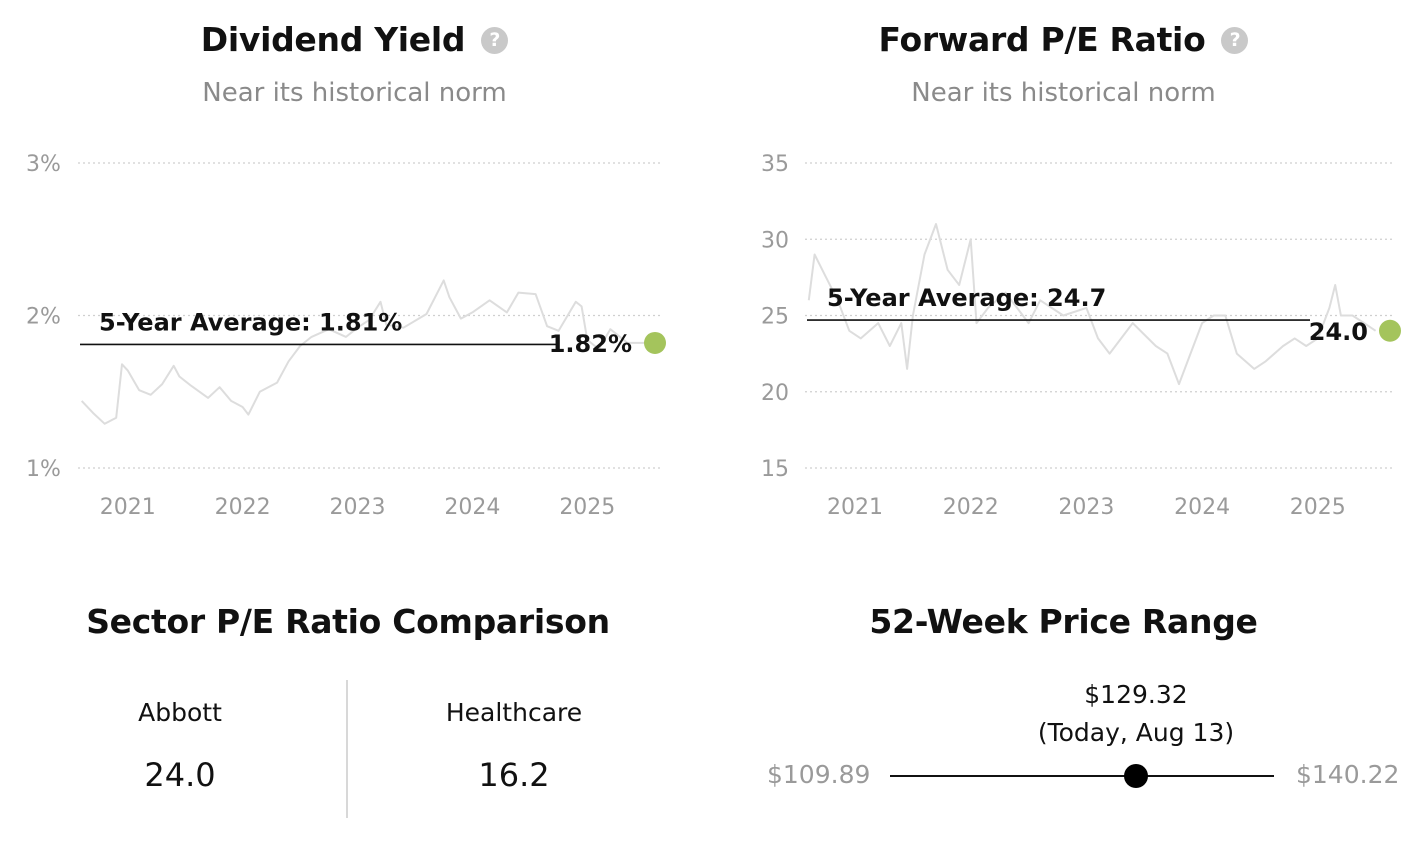  Describe the element at coordinates (587, 507) in the screenshot. I see `dividend-yield-x-tick-label: 2025` at that location.